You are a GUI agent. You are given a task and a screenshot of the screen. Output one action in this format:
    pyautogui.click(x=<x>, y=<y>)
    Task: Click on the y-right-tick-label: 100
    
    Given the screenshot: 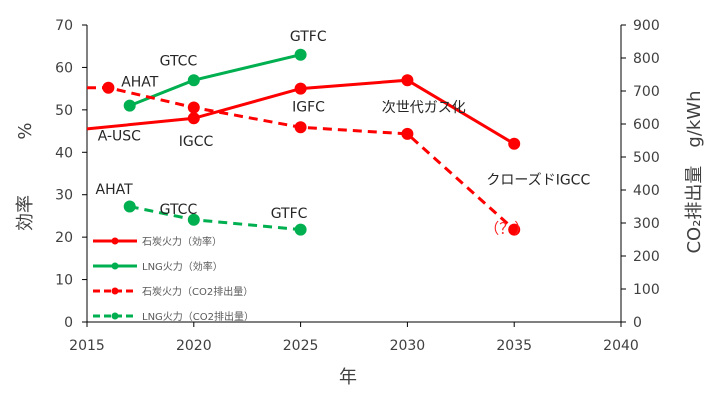 What is the action you would take?
    pyautogui.click(x=646, y=290)
    